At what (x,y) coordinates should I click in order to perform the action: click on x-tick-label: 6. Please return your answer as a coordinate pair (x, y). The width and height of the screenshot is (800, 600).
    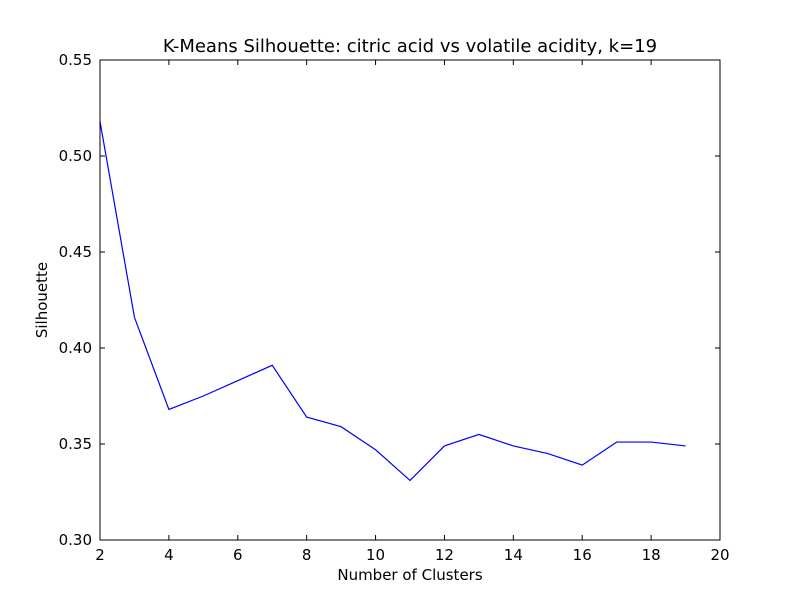
    Looking at the image, I should click on (238, 555).